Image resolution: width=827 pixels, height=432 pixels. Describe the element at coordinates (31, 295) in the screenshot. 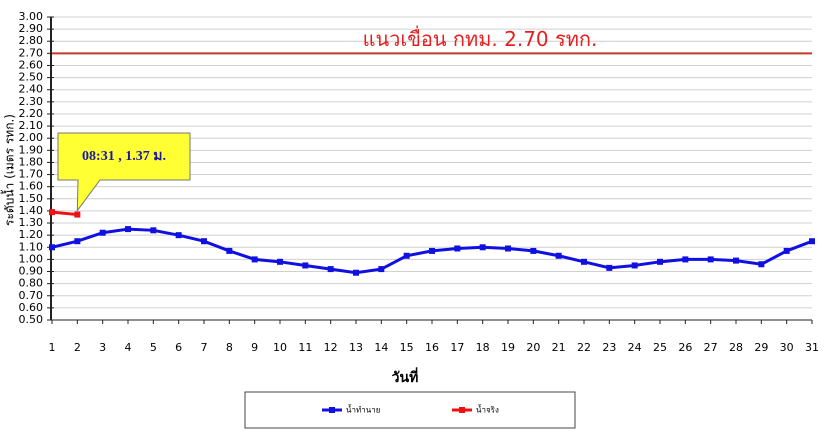

I see `y-tick-label: 0.70` at that location.